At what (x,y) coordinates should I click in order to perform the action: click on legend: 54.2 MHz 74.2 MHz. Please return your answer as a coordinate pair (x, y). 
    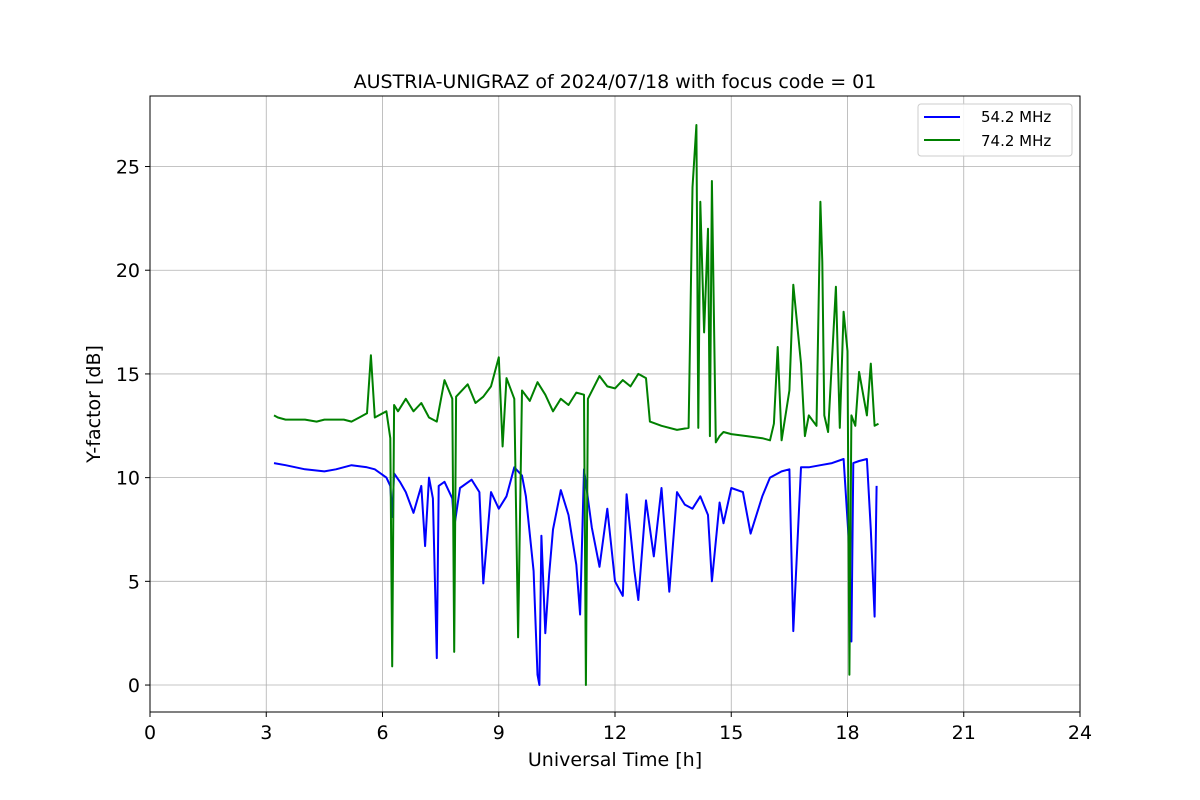
    Looking at the image, I should click on (995, 130).